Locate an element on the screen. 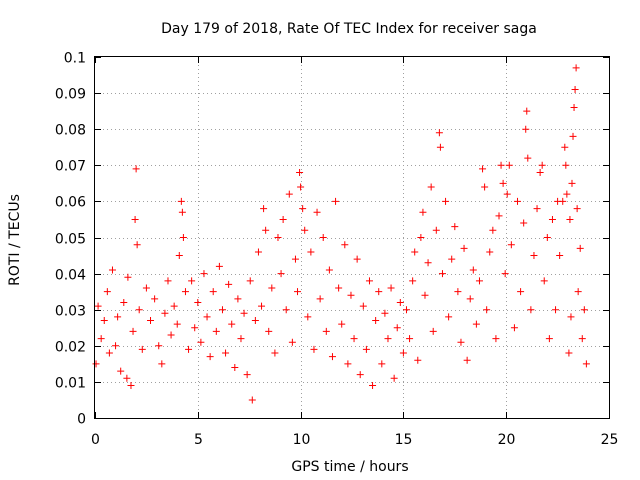 The image size is (640, 480). x-tick-label: 10 is located at coordinates (302, 440).